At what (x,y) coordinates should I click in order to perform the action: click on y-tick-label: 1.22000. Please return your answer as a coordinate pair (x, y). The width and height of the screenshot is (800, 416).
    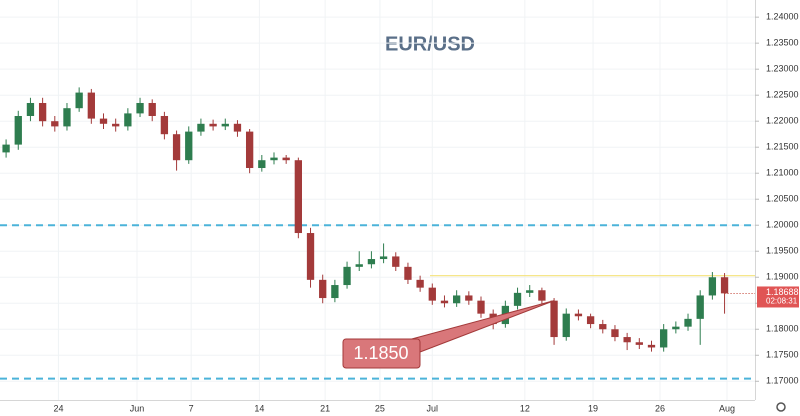
    Looking at the image, I should click on (782, 121).